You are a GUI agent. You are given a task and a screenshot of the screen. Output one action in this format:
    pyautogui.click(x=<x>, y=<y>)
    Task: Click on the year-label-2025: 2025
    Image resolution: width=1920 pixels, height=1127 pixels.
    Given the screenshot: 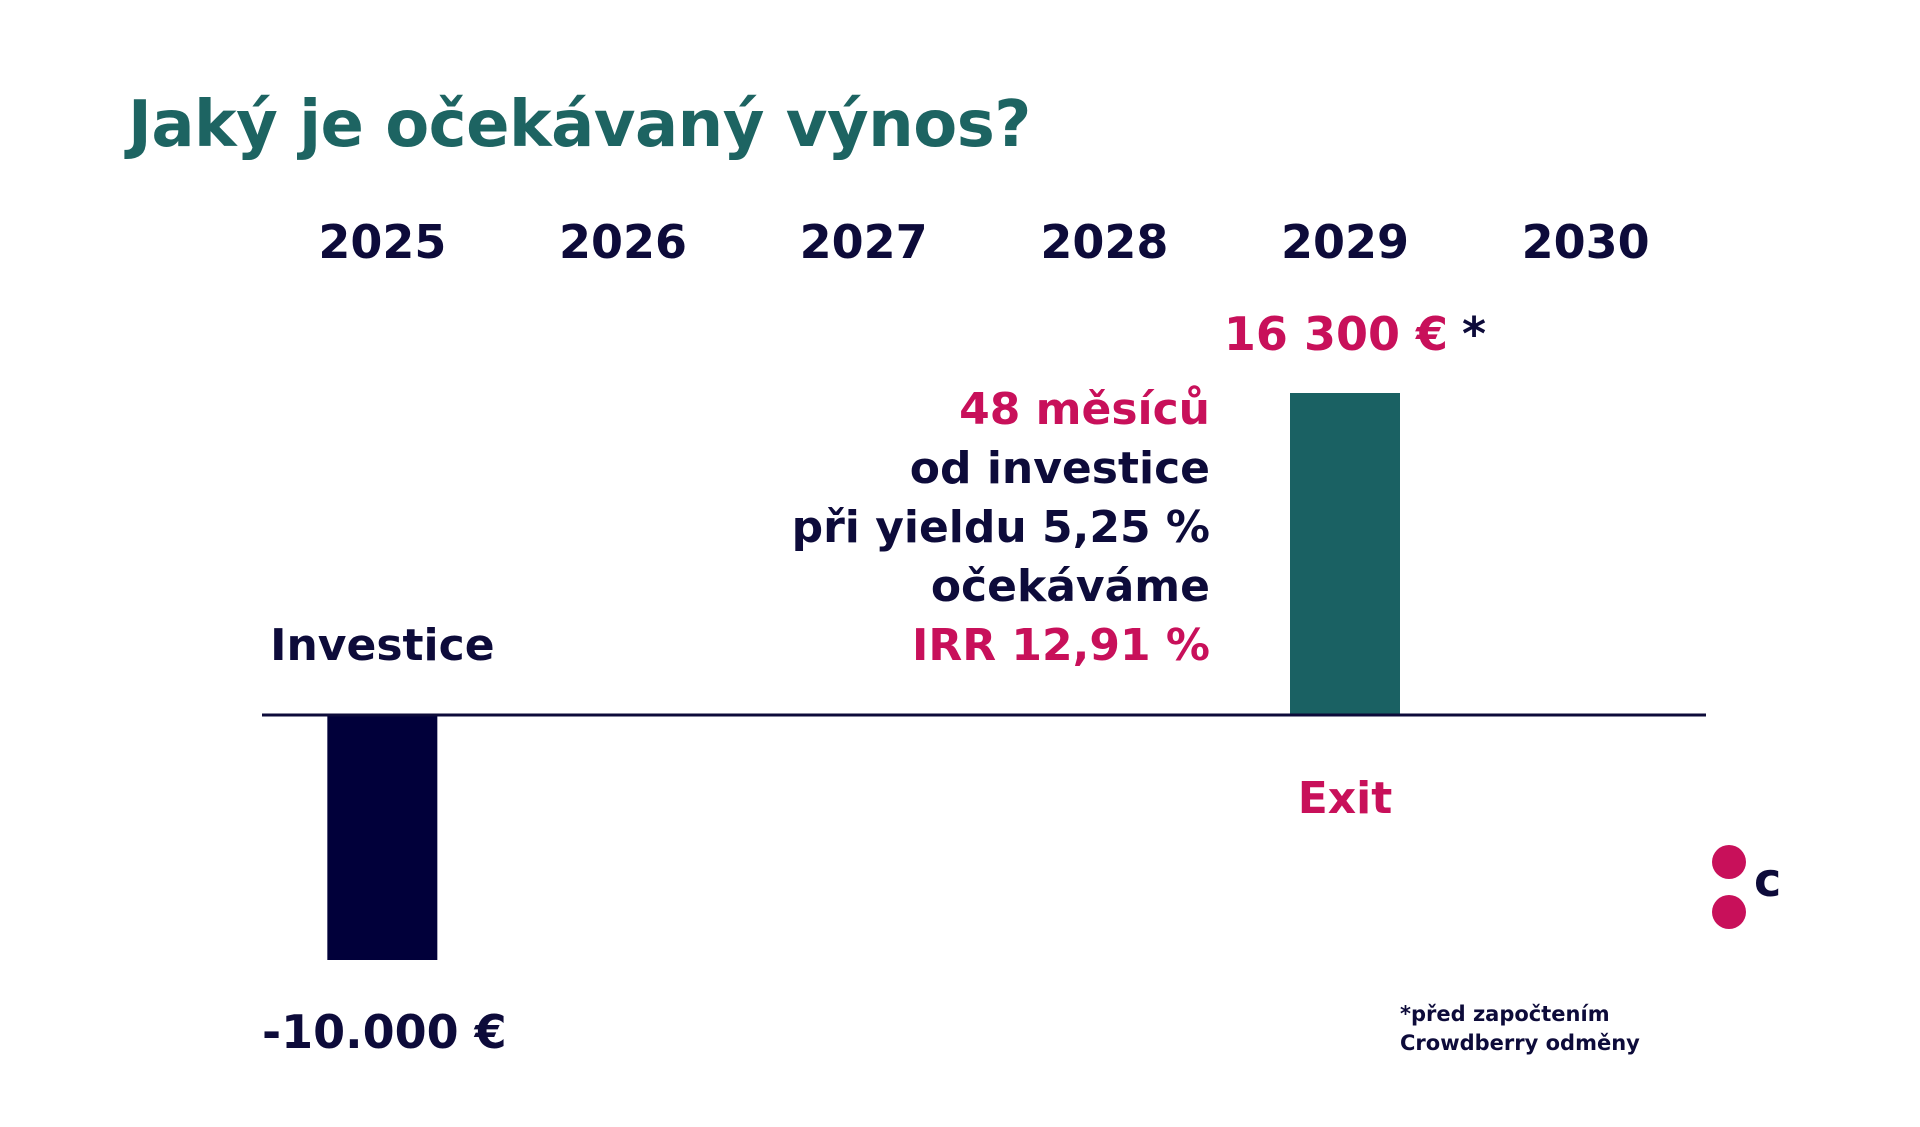 What is the action you would take?
    pyautogui.click(x=382, y=242)
    